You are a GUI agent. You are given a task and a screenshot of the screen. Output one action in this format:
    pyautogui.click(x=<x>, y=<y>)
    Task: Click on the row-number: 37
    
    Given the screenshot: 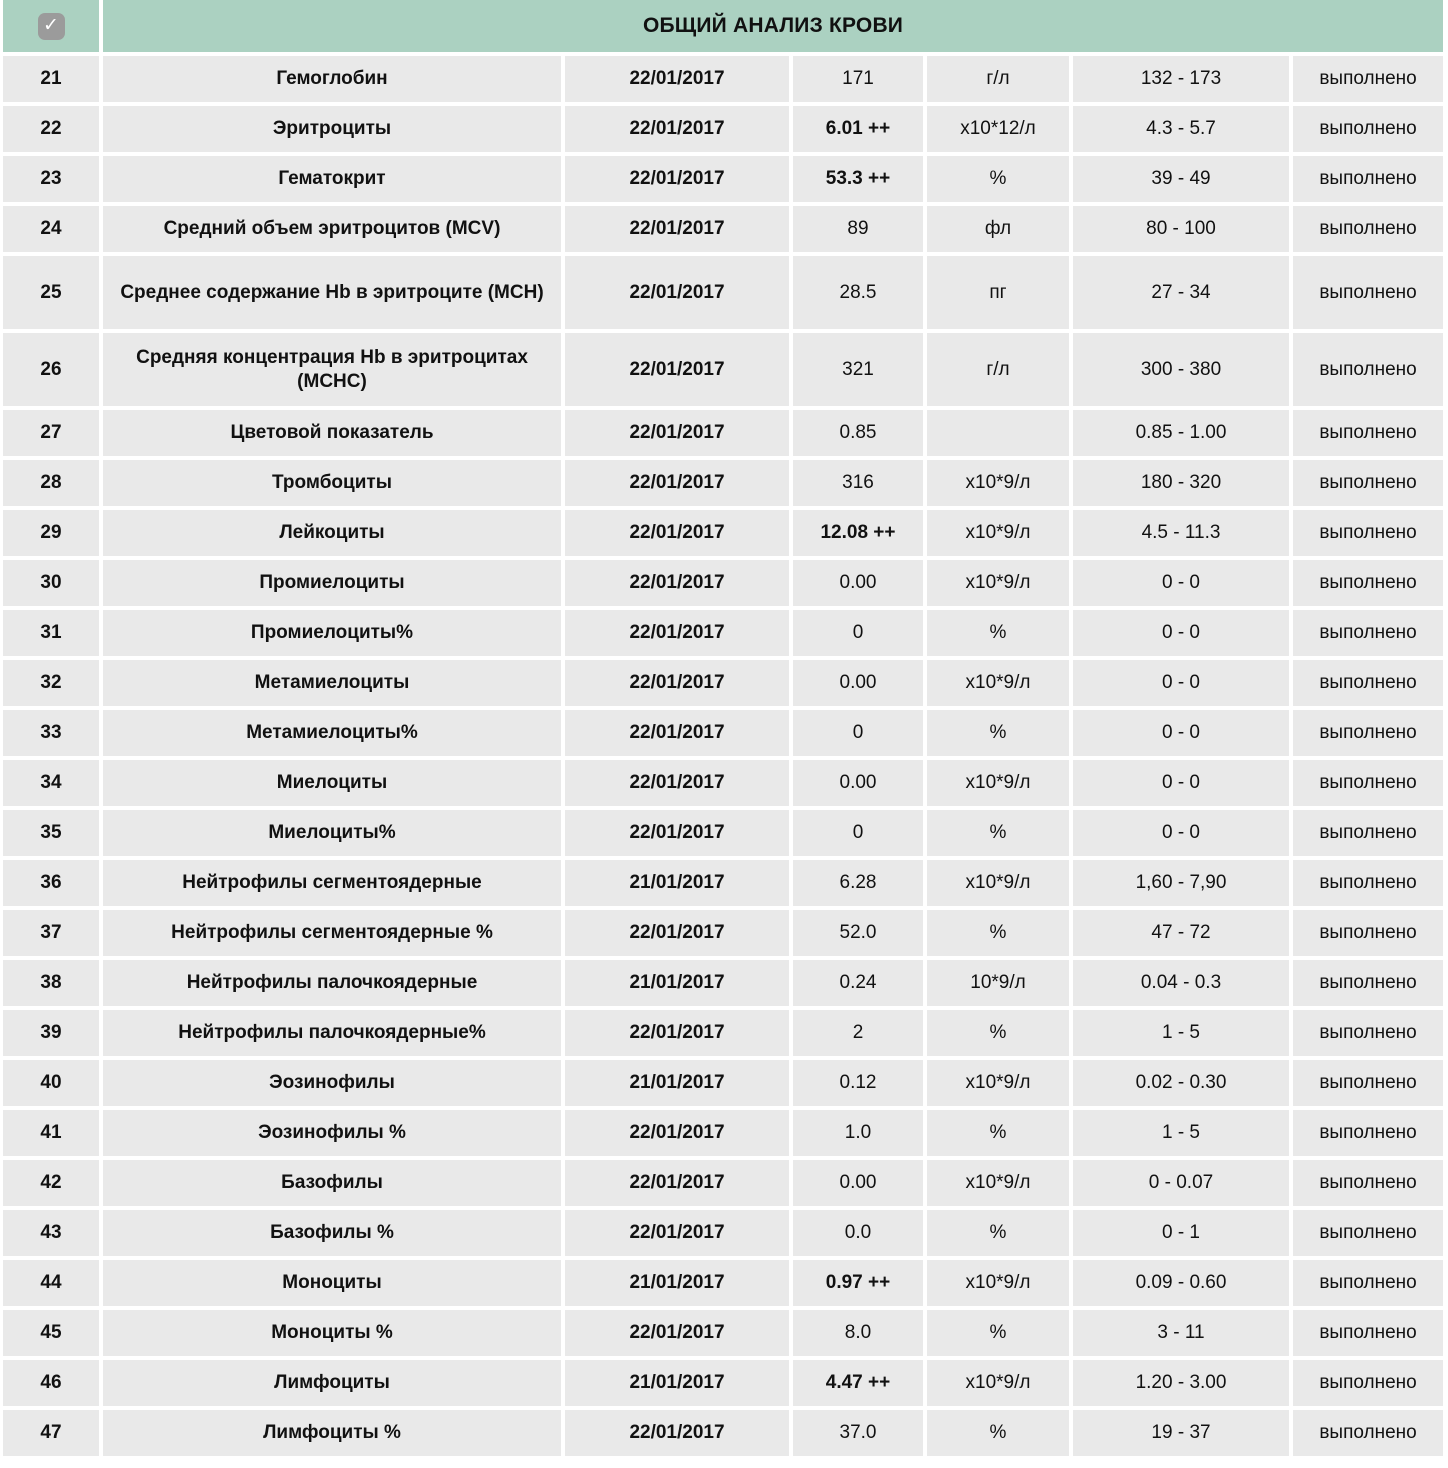 What is the action you would take?
    pyautogui.click(x=51, y=933)
    